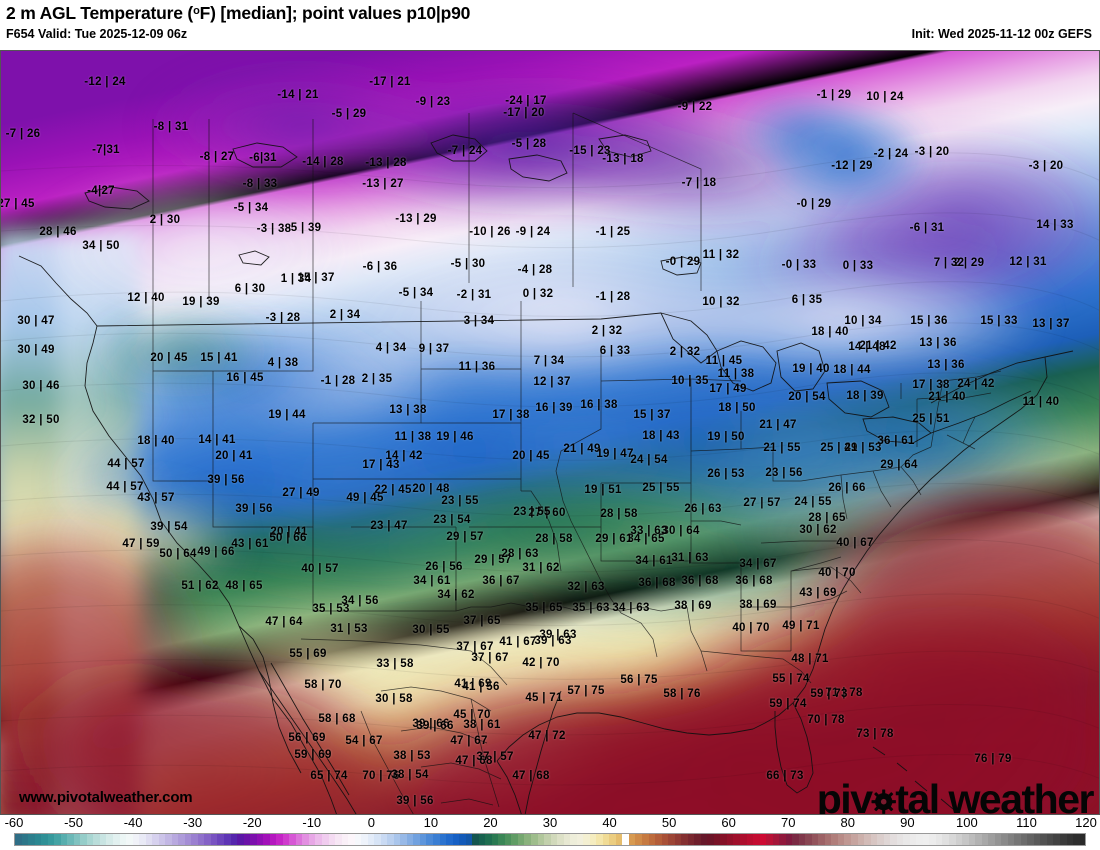 This screenshot has width=1100, height=850. What do you see at coordinates (728, 822) in the screenshot?
I see `colorbar-tick: 60` at bounding box center [728, 822].